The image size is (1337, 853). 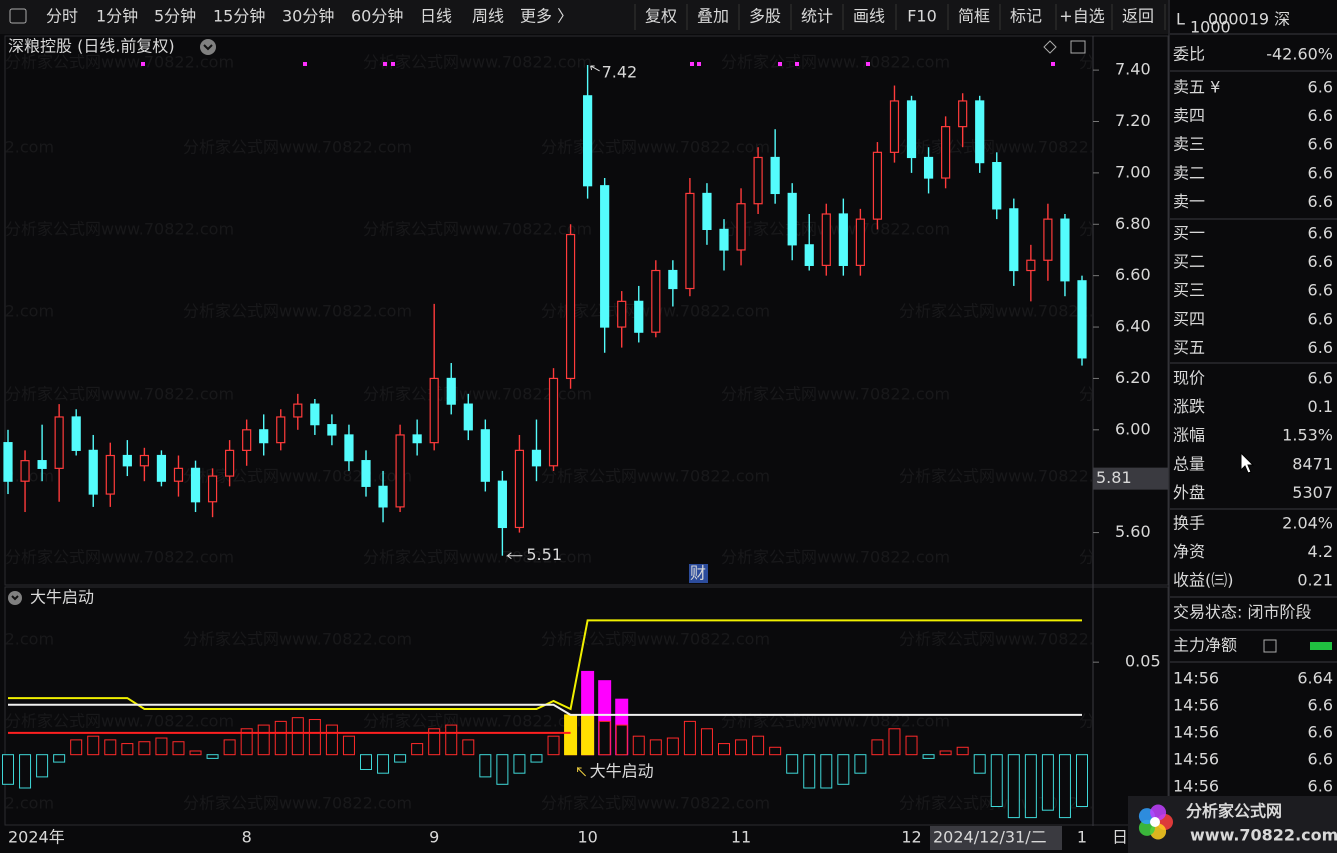 What do you see at coordinates (661, 16) in the screenshot?
I see `tool-button: 复权` at bounding box center [661, 16].